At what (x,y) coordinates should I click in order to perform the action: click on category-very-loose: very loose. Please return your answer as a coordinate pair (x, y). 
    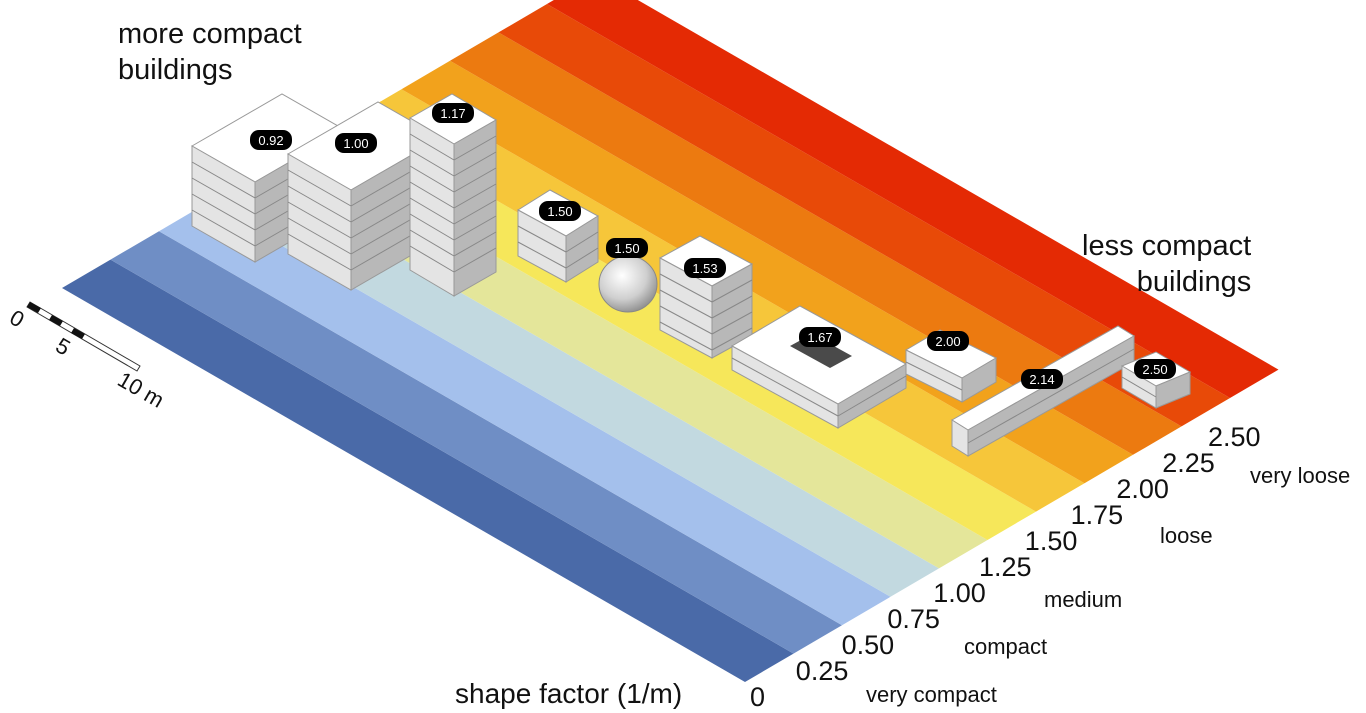
    Looking at the image, I should click on (1300, 475).